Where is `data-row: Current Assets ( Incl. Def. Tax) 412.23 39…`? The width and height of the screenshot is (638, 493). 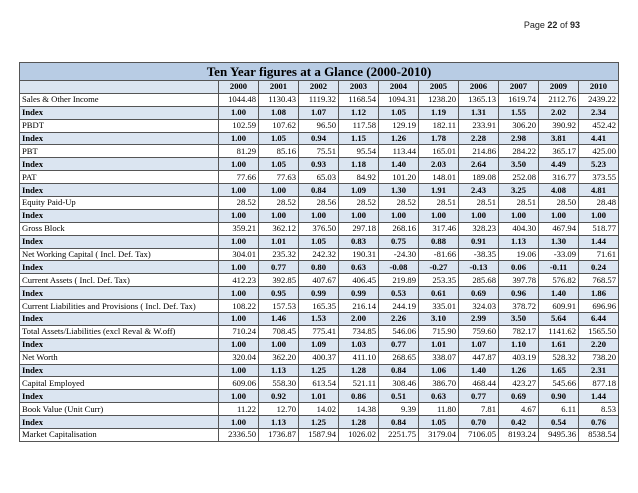 data-row: Current Assets ( Incl. Def. Tax) 412.23 39… is located at coordinates (319, 280).